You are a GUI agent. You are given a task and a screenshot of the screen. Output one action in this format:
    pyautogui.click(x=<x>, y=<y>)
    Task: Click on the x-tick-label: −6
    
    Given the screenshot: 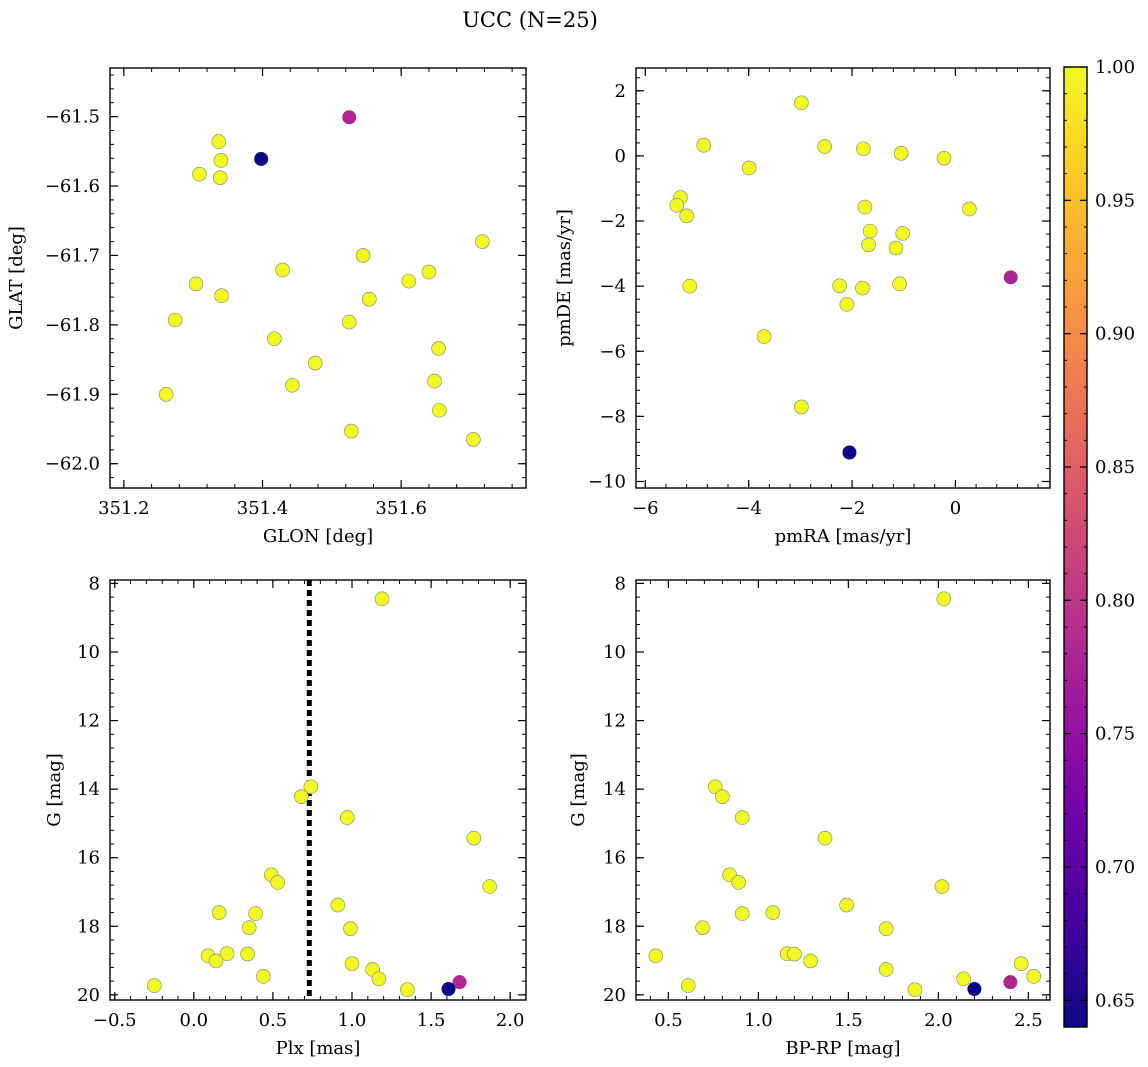 What is the action you would take?
    pyautogui.click(x=645, y=508)
    